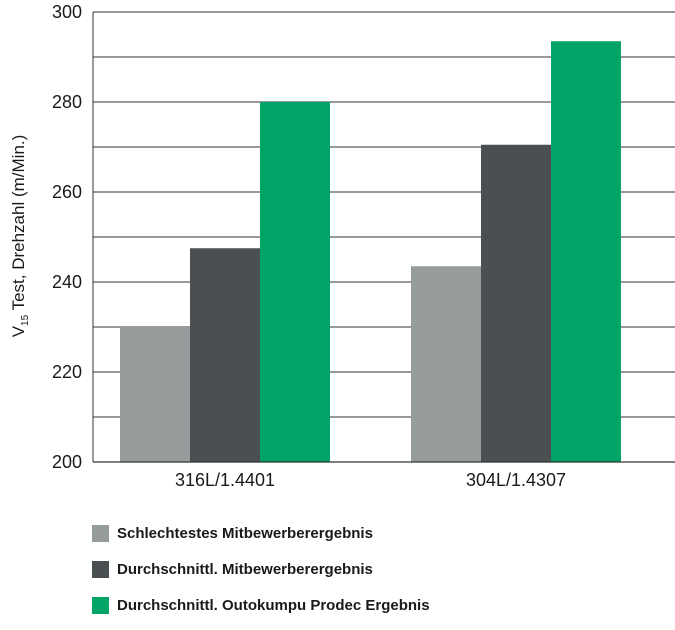 This screenshot has width=675, height=630. Describe the element at coordinates (67, 192) in the screenshot. I see `y-tick-label: 260` at that location.